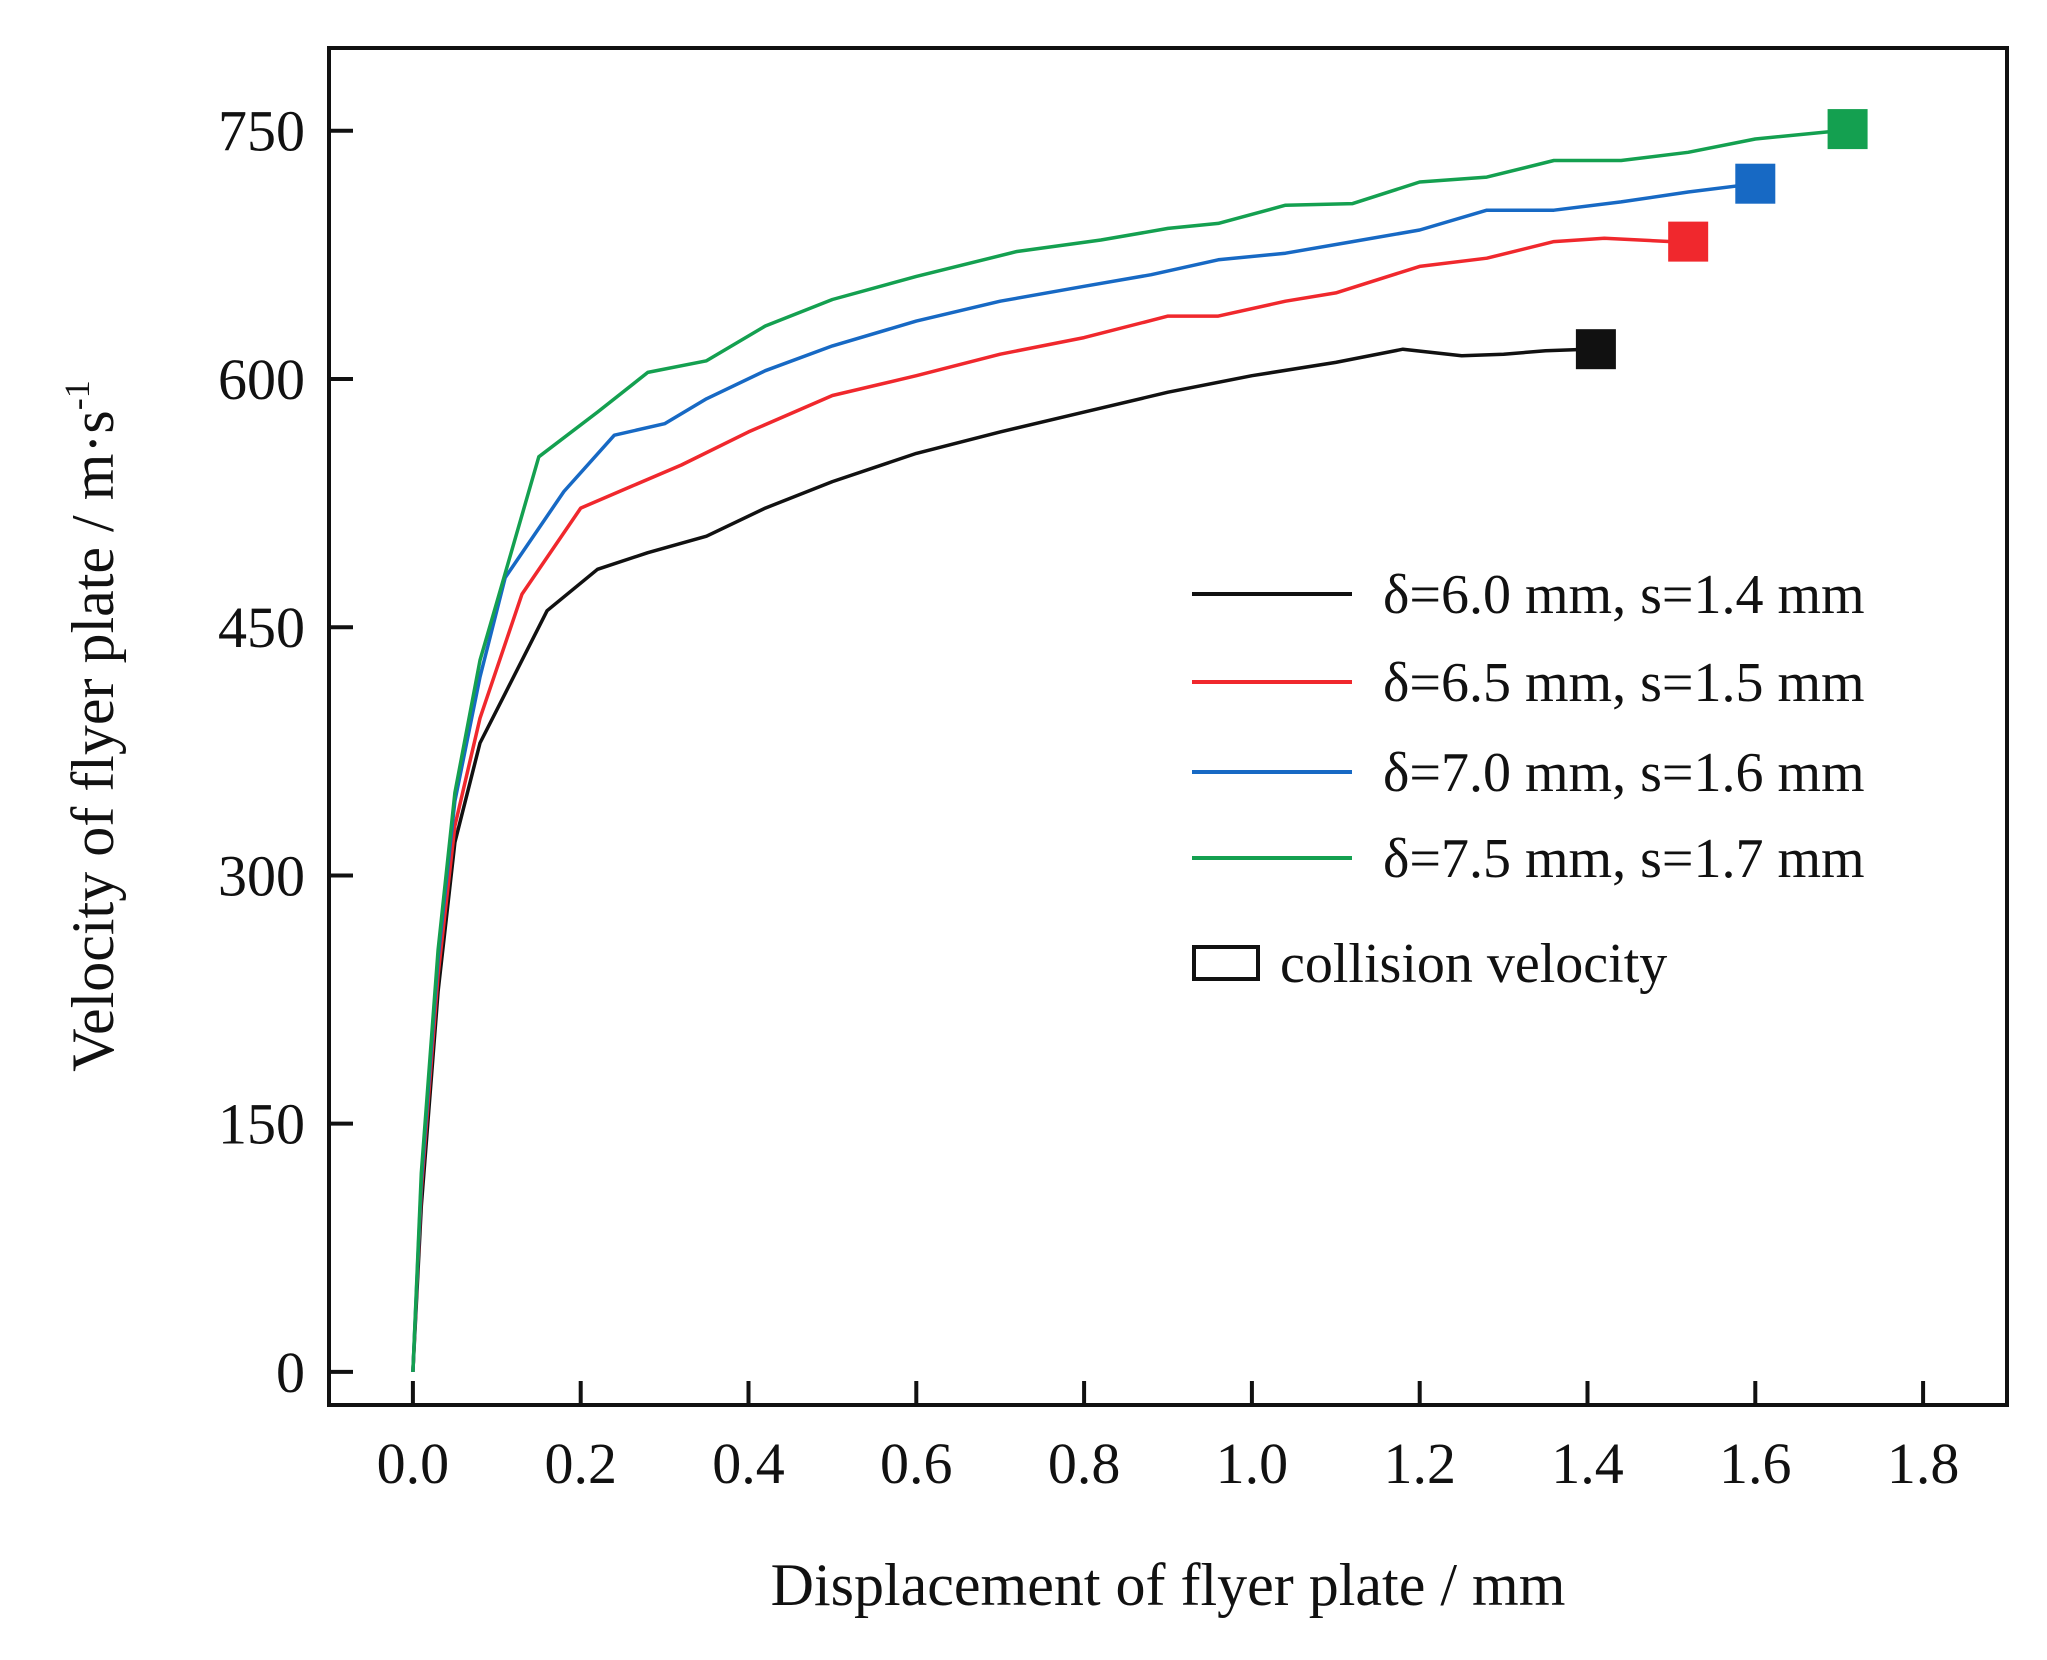 The width and height of the screenshot is (2047, 1660). I want to click on x-tick-label: 1.4, so click(1587, 1463).